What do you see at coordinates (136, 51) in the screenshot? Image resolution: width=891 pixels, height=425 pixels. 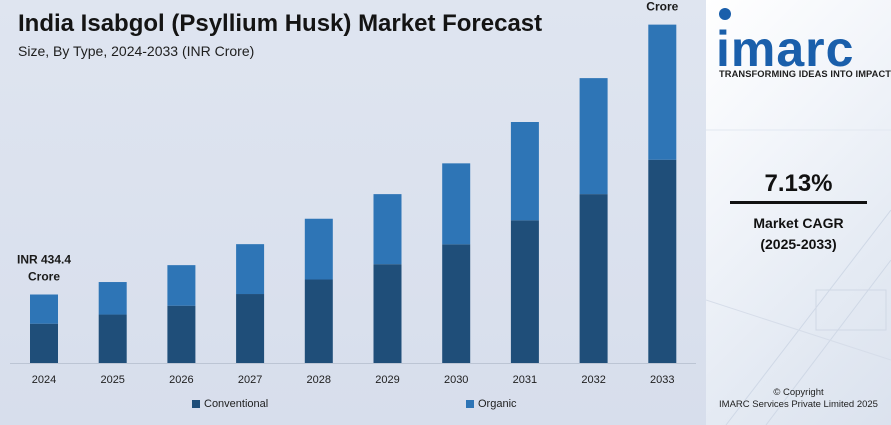 I see `chart-subtitle: Size, By Type, 2024-2033 (INR Crore)` at bounding box center [136, 51].